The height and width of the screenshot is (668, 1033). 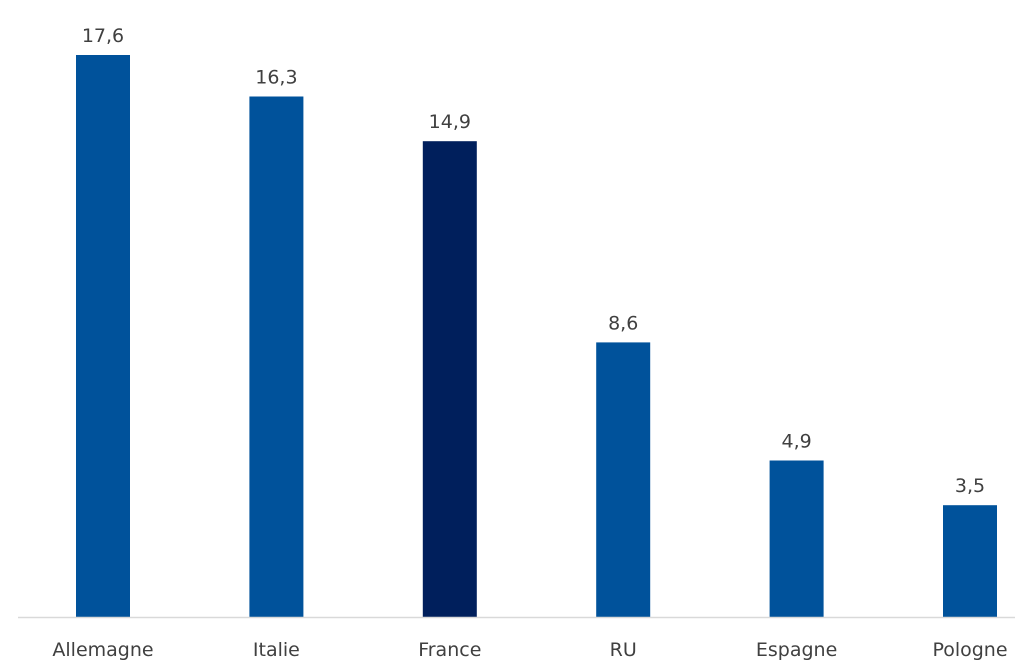 I want to click on bar-italie, so click(x=276, y=356).